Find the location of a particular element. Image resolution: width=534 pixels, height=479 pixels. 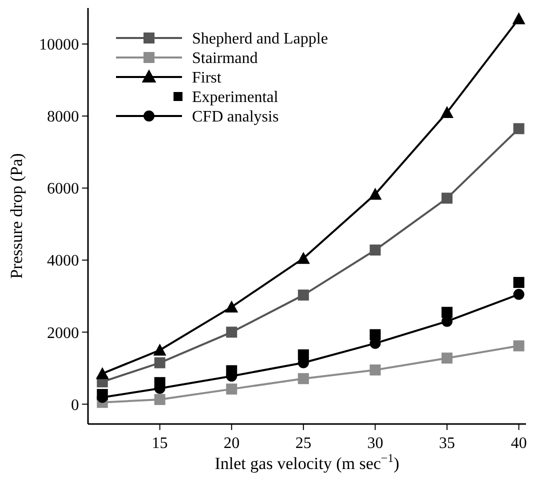

x-tick-label: 40 is located at coordinates (518, 443).